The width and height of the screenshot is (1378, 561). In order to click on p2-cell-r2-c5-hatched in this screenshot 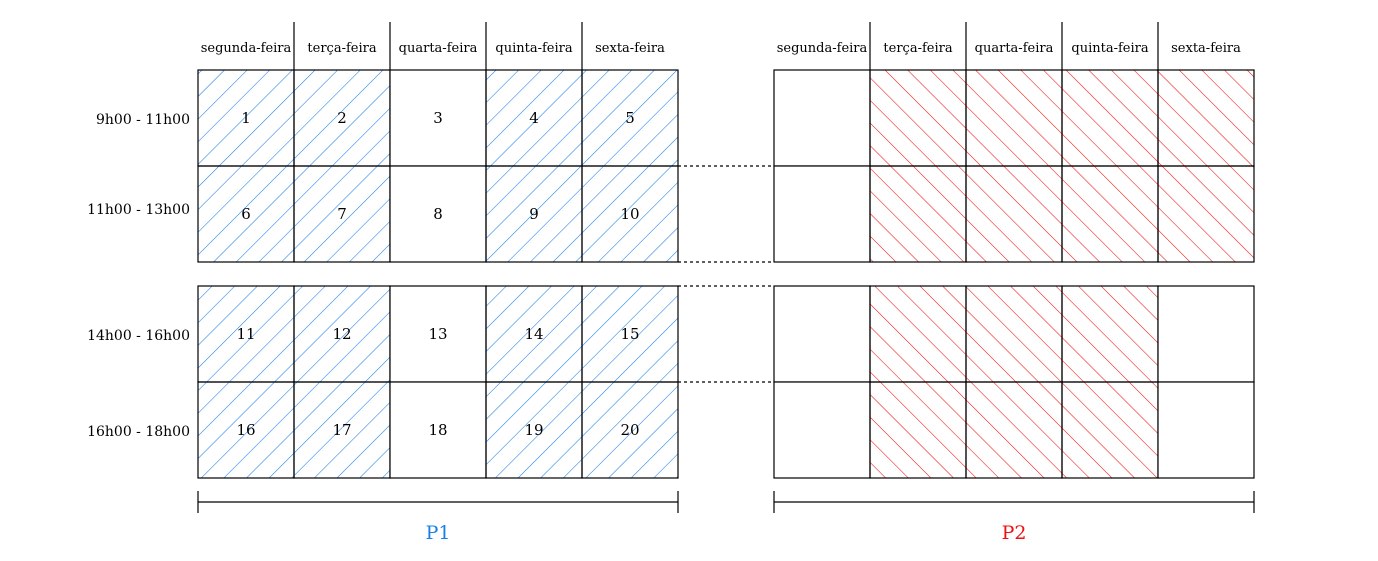, I will do `click(1206, 214)`.